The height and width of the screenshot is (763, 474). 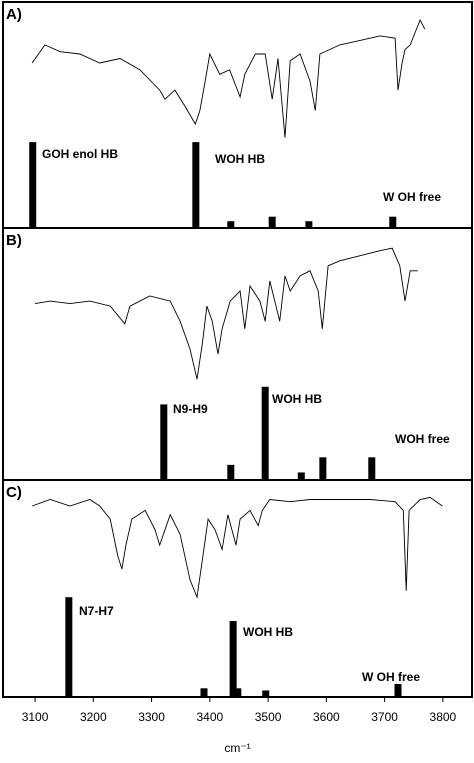 What do you see at coordinates (326, 717) in the screenshot?
I see `x-tick-label: 3600` at bounding box center [326, 717].